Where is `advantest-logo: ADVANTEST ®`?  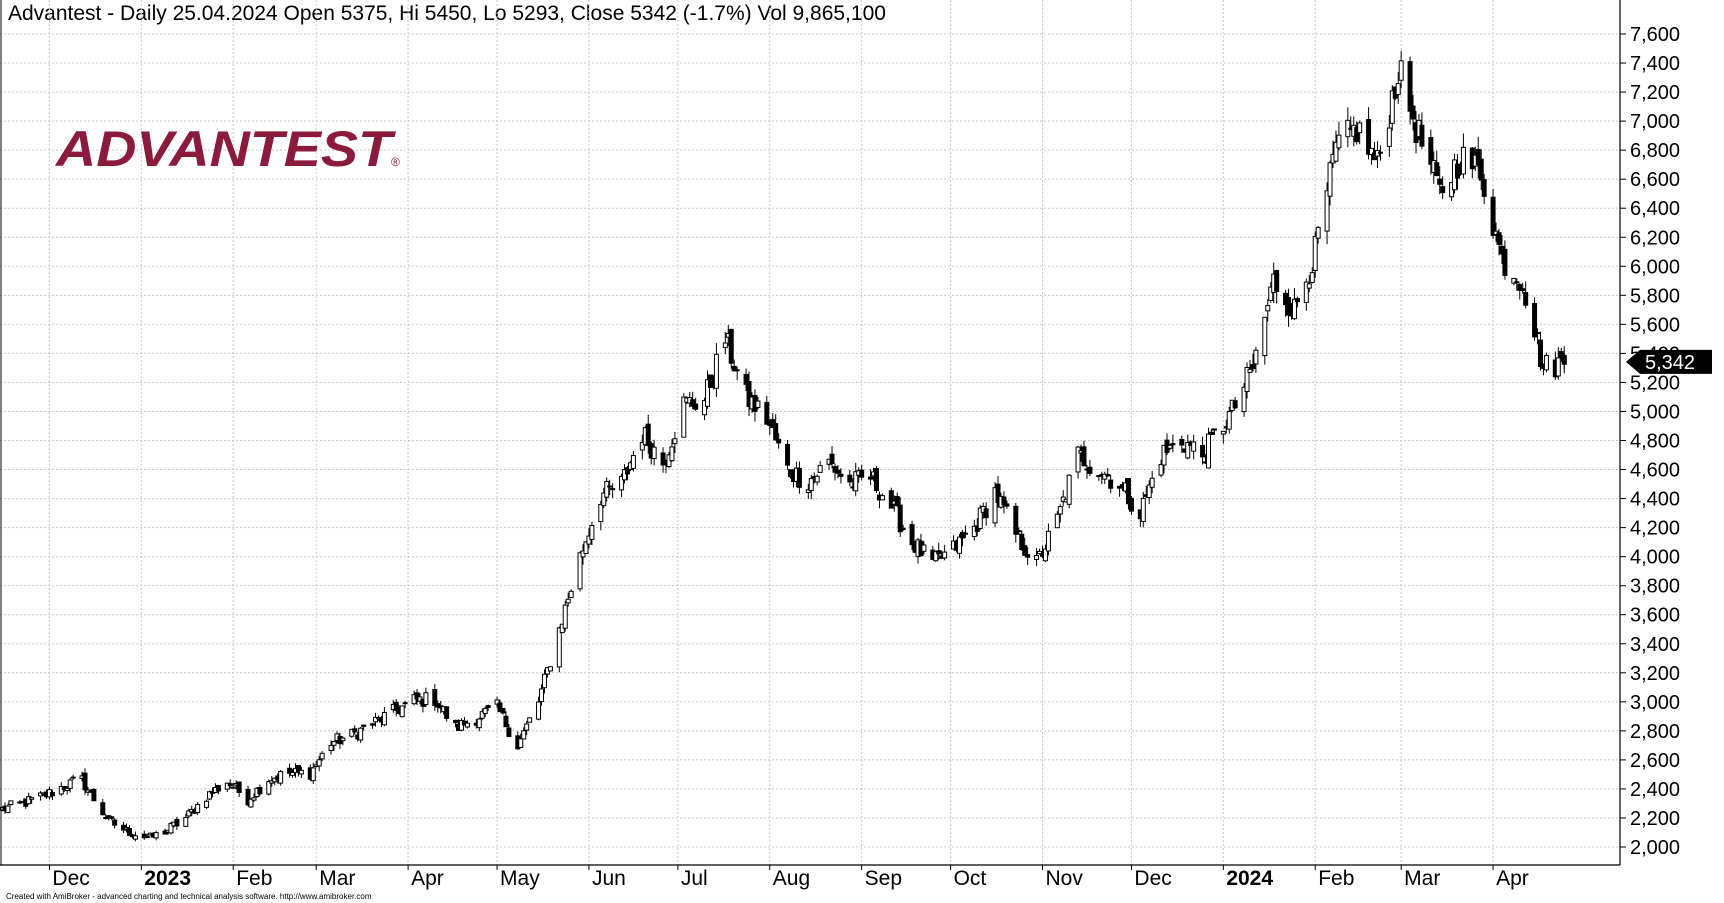 advantest-logo: ADVANTEST ® is located at coordinates (227, 149).